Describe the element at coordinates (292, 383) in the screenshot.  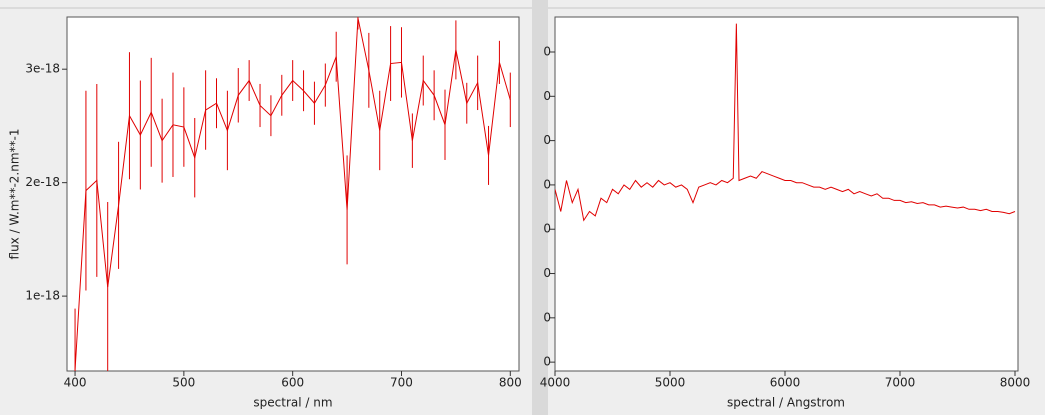
I see `x-tick-label: 600` at that location.